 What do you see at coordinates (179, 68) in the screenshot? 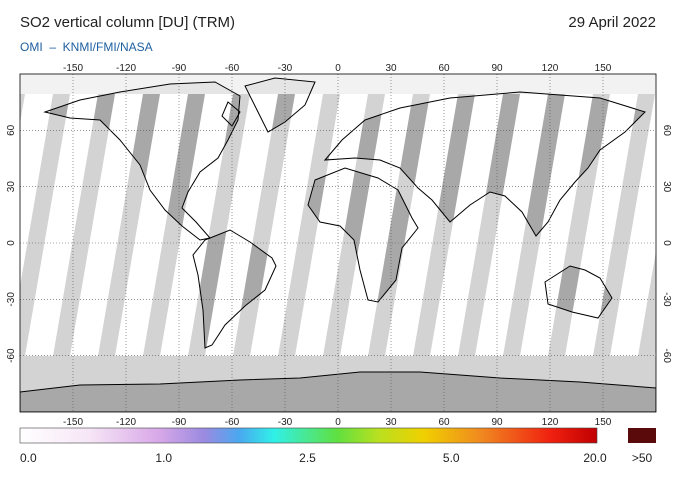
I see `lon-label-top: -90` at bounding box center [179, 68].